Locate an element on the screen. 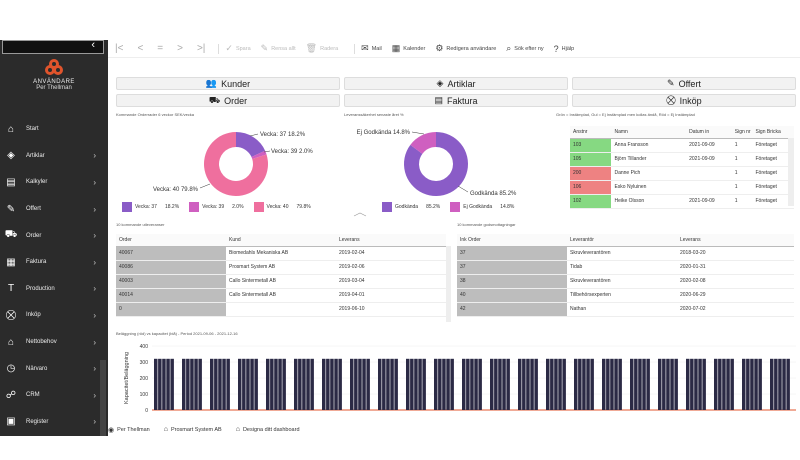 This screenshot has height=460, width=800. column-header: Datum in is located at coordinates (709, 132).